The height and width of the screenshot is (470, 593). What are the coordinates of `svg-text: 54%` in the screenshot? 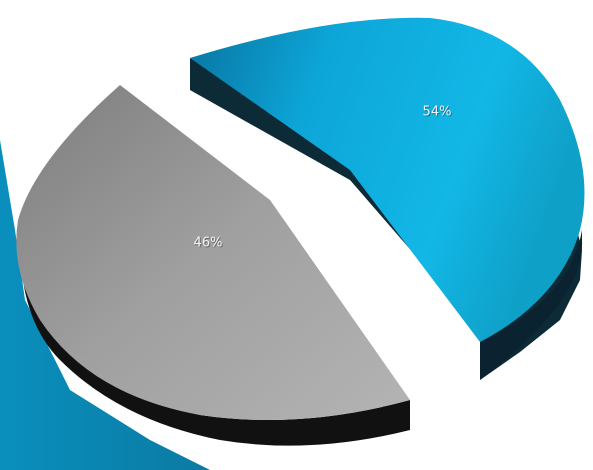 It's located at (438, 113).